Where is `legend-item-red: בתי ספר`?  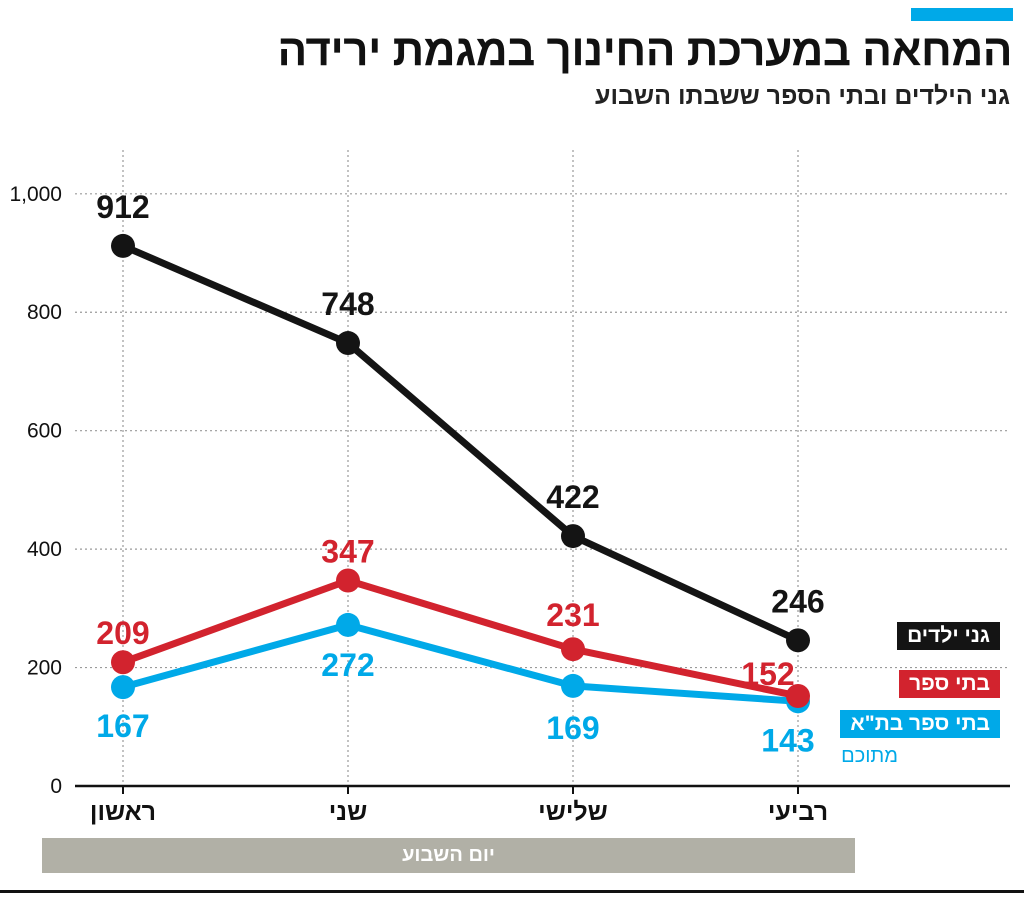 legend-item-red: בתי ספר is located at coordinates (949, 684).